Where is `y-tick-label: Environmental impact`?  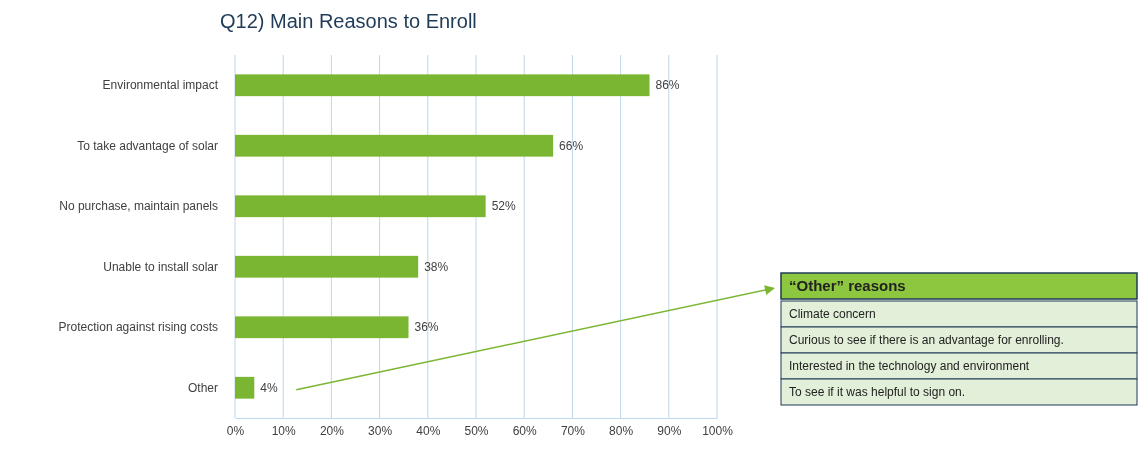 y-tick-label: Environmental impact is located at coordinates (160, 85).